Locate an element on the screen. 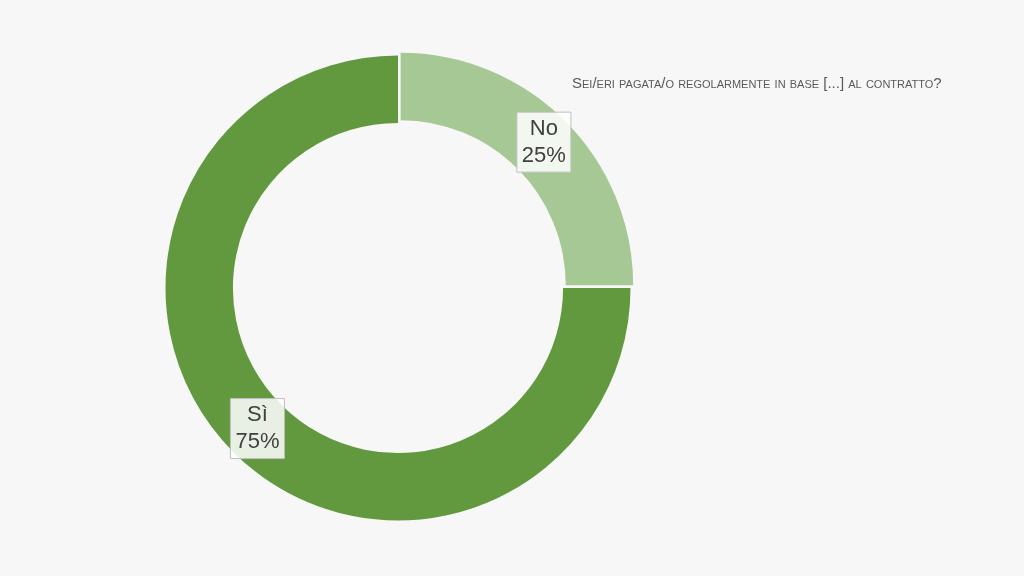 The width and height of the screenshot is (1024, 576). text: Sei/eri pagata/o regolarmente in base [...] al contratto? is located at coordinates (757, 82).